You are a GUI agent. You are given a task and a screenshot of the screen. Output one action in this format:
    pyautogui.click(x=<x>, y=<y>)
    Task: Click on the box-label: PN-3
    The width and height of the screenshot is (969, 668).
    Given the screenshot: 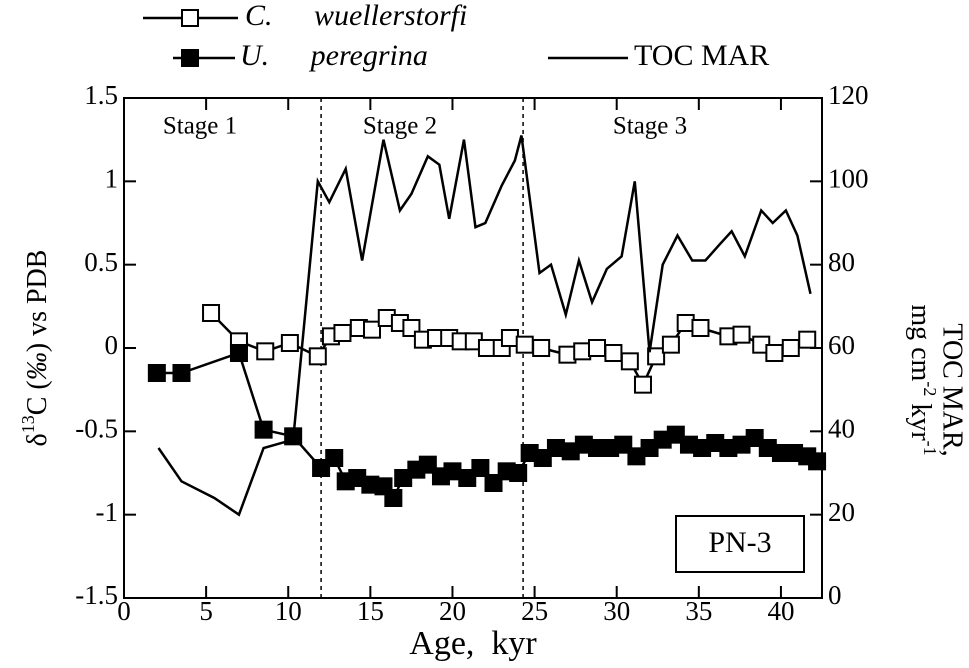 What is the action you would take?
    pyautogui.click(x=739, y=542)
    